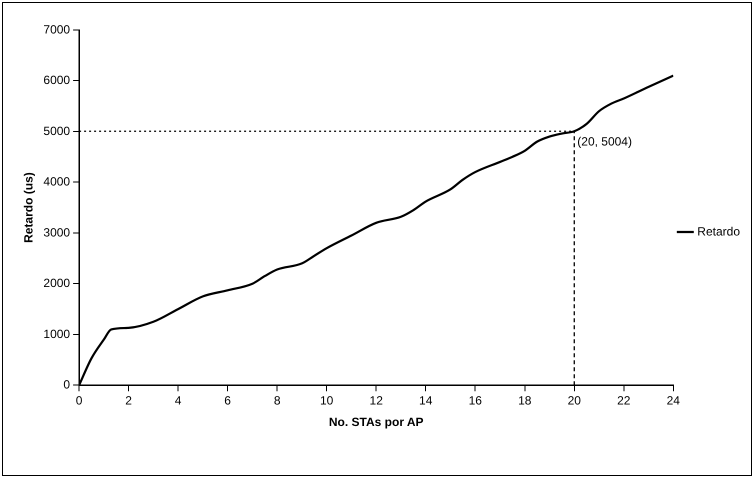 This screenshot has width=754, height=478. I want to click on y-tick-label: 0, so click(66, 385).